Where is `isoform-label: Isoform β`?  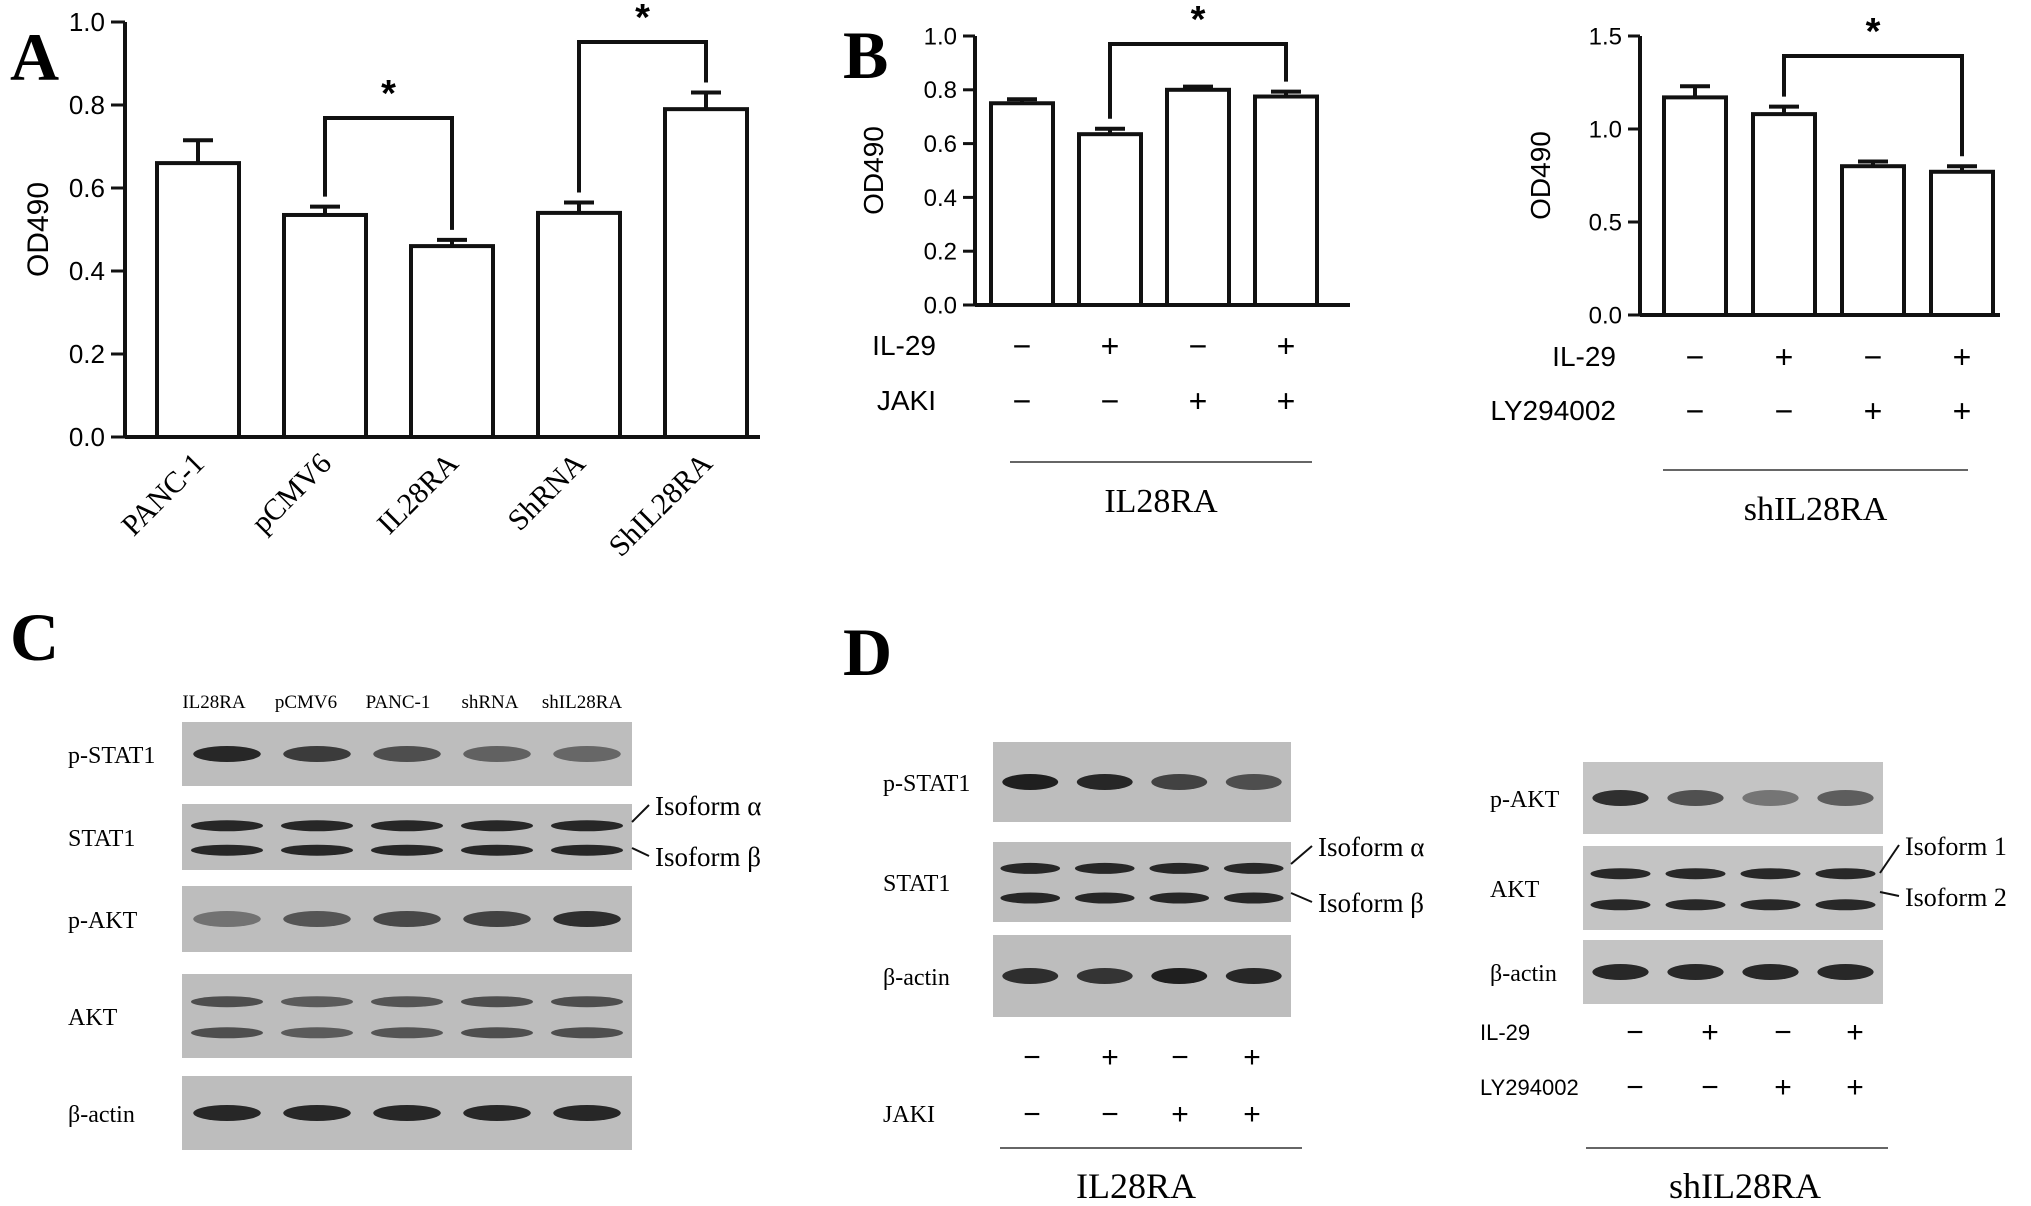 isoform-label: Isoform β is located at coordinates (1371, 903).